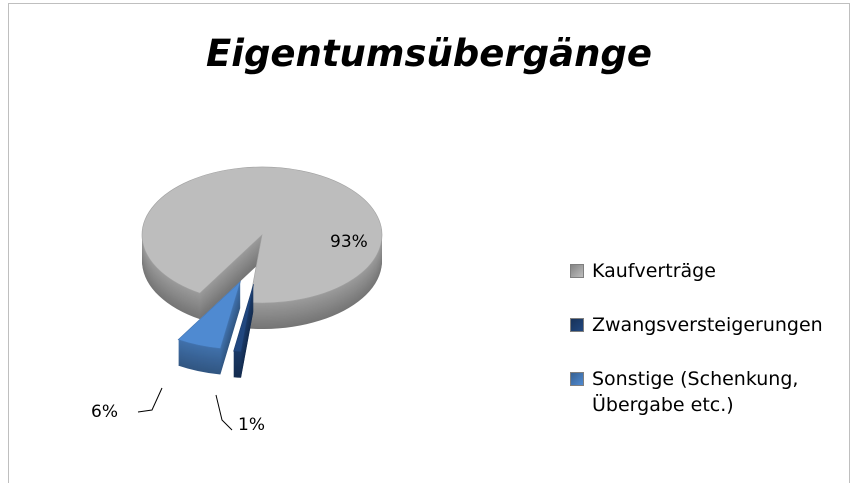 Image resolution: width=851 pixels, height=483 pixels. I want to click on legend-item: Zwangsversteigerungen, so click(709, 325).